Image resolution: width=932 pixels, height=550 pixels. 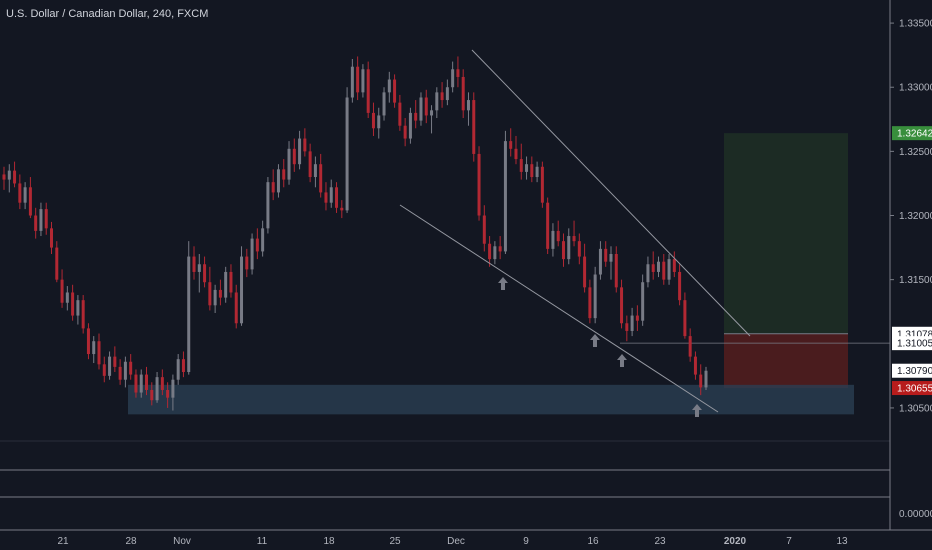 I want to click on x-tick-label: 7, so click(x=789, y=541).